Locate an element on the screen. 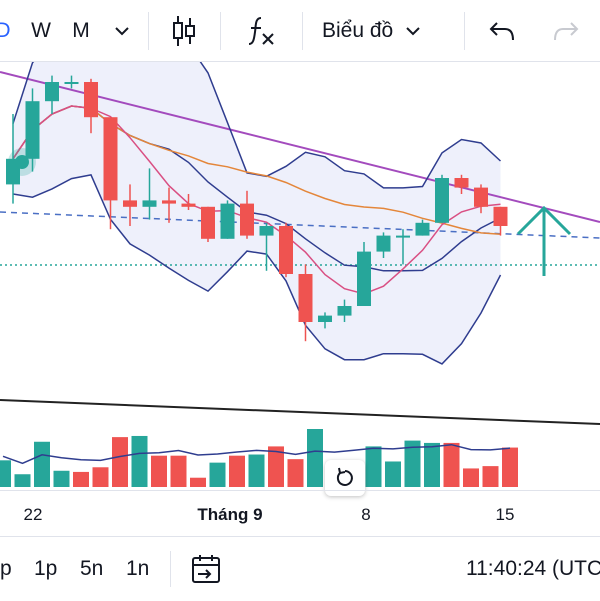 The width and height of the screenshot is (600, 601). volume-moving-average is located at coordinates (256, 454).